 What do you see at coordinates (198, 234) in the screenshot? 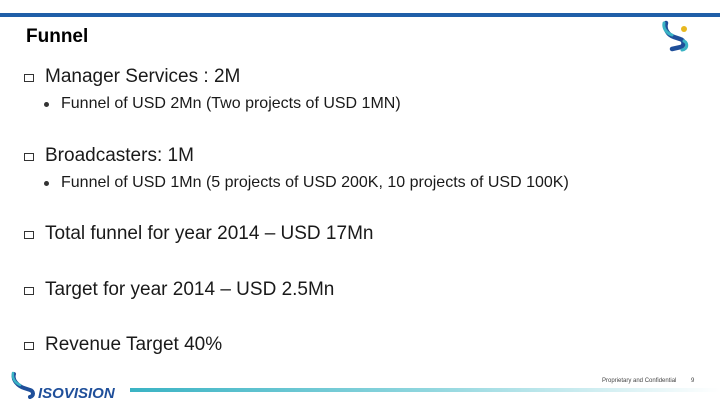
I see `bullet-total-funnel: Total funnel for year 2014 – USD 17Mn` at bounding box center [198, 234].